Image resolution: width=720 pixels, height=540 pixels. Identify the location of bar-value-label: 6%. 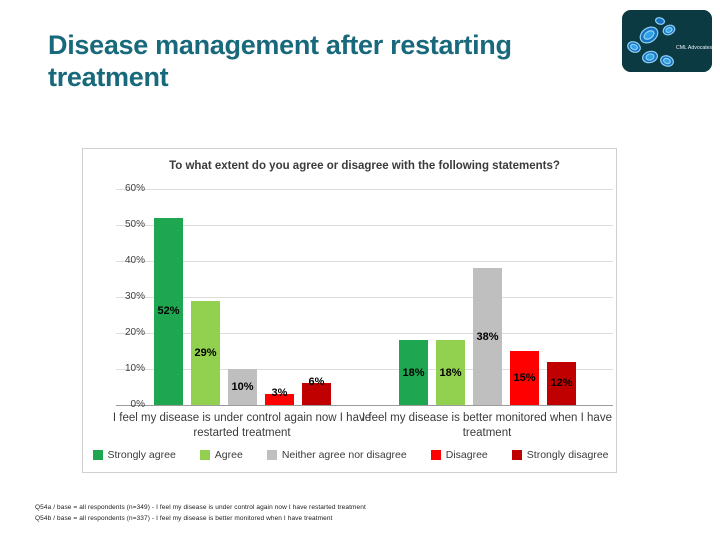
(316, 382).